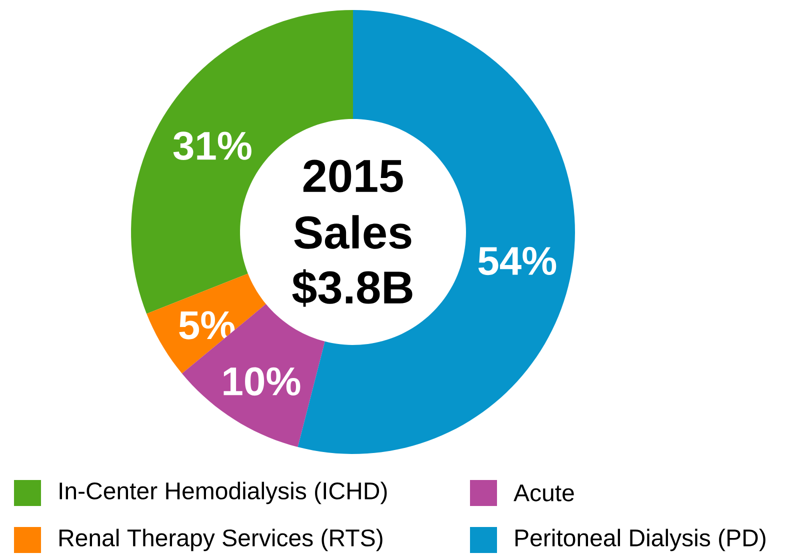 The width and height of the screenshot is (807, 556). Describe the element at coordinates (352, 288) in the screenshot. I see `text: $3.8B` at that location.